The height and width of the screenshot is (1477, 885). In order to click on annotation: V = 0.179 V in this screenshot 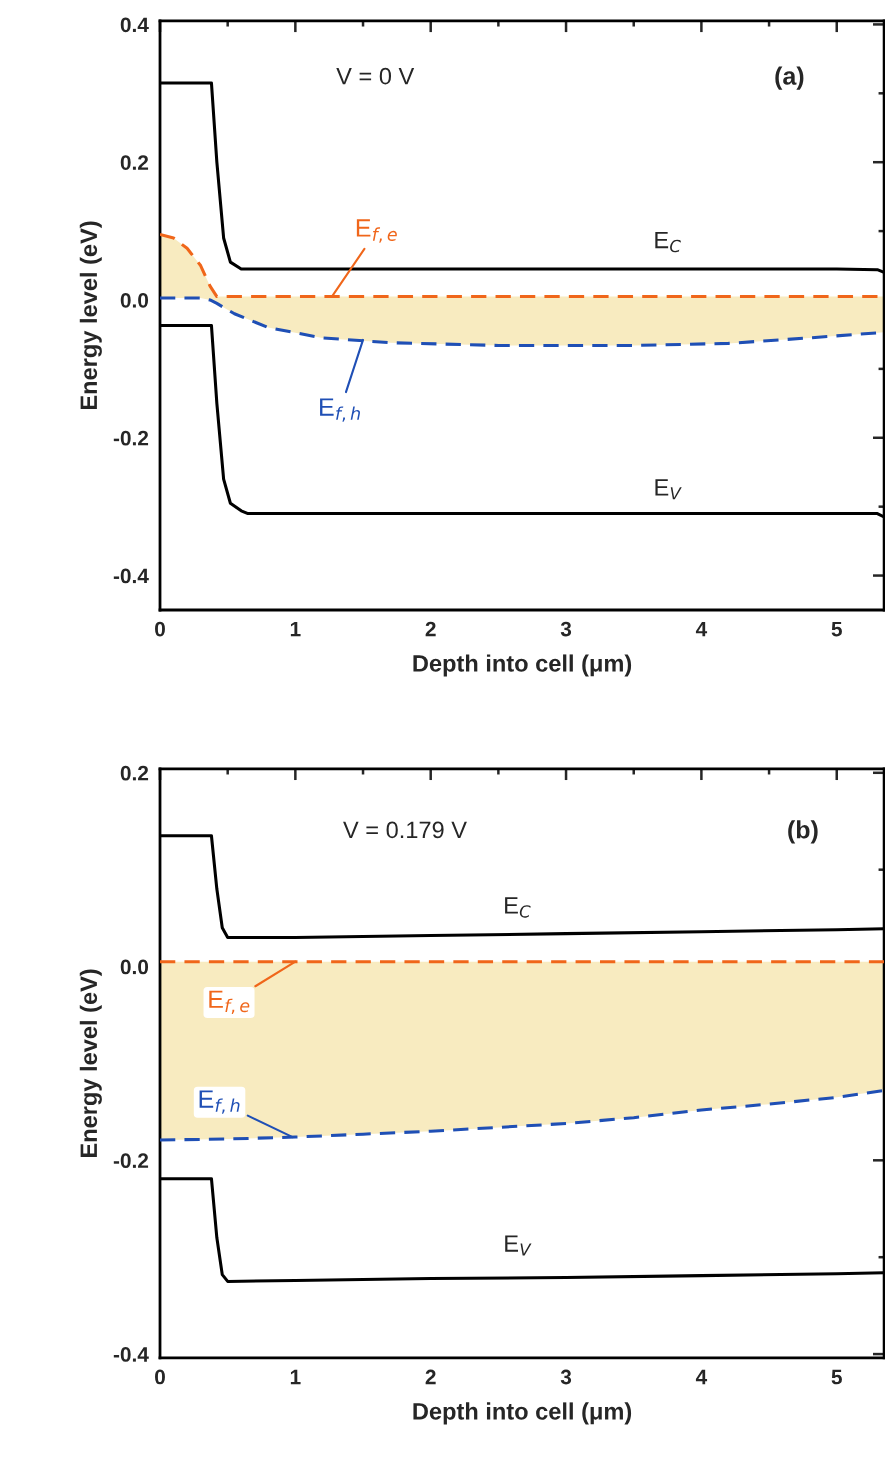, I will do `click(405, 830)`.